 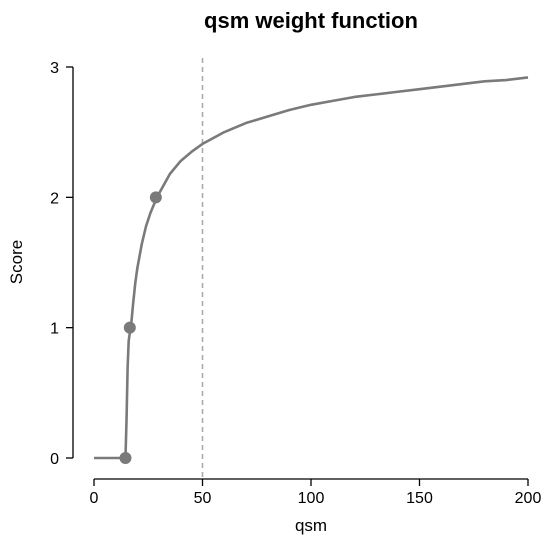 What do you see at coordinates (311, 498) in the screenshot?
I see `x-tick-label: 100` at bounding box center [311, 498].